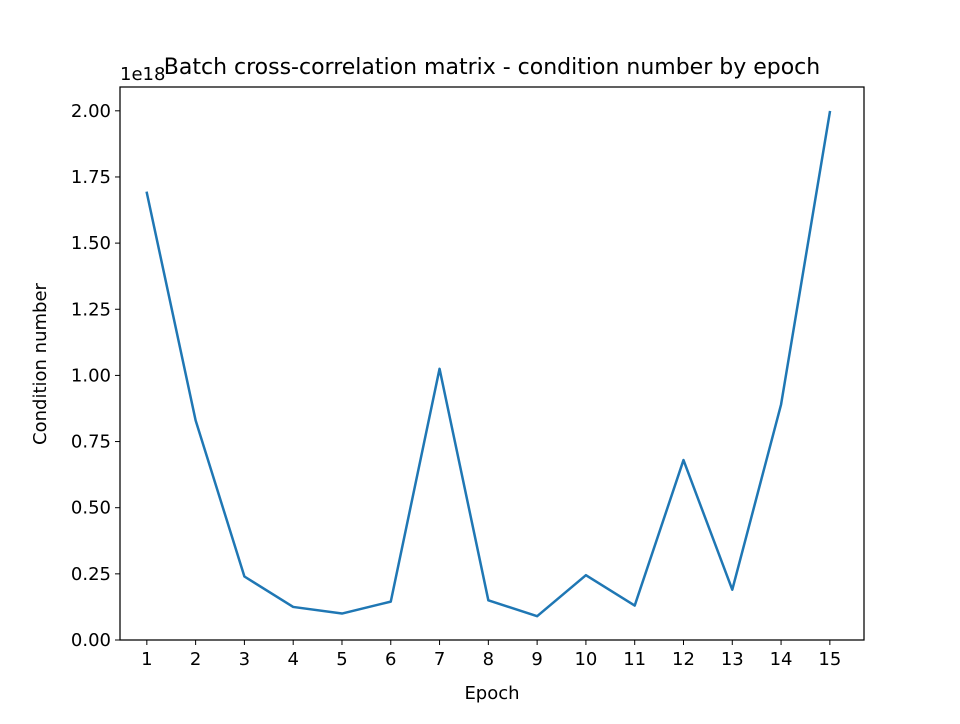  Describe the element at coordinates (683, 659) in the screenshot. I see `x-tick-label: 12` at that location.